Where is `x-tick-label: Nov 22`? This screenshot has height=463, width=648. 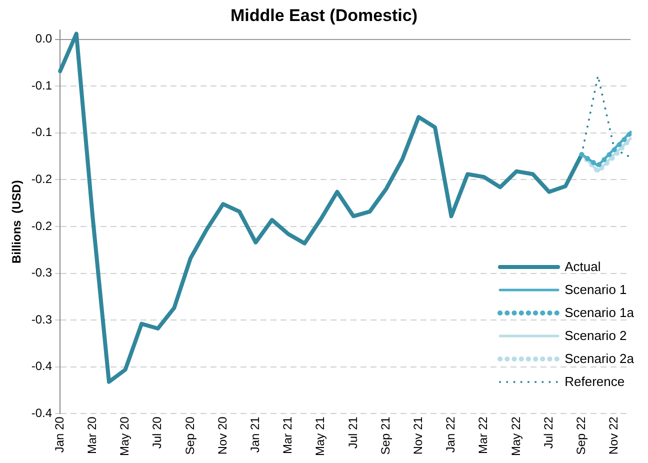
x-tick-label: Nov 22 is located at coordinates (613, 435).